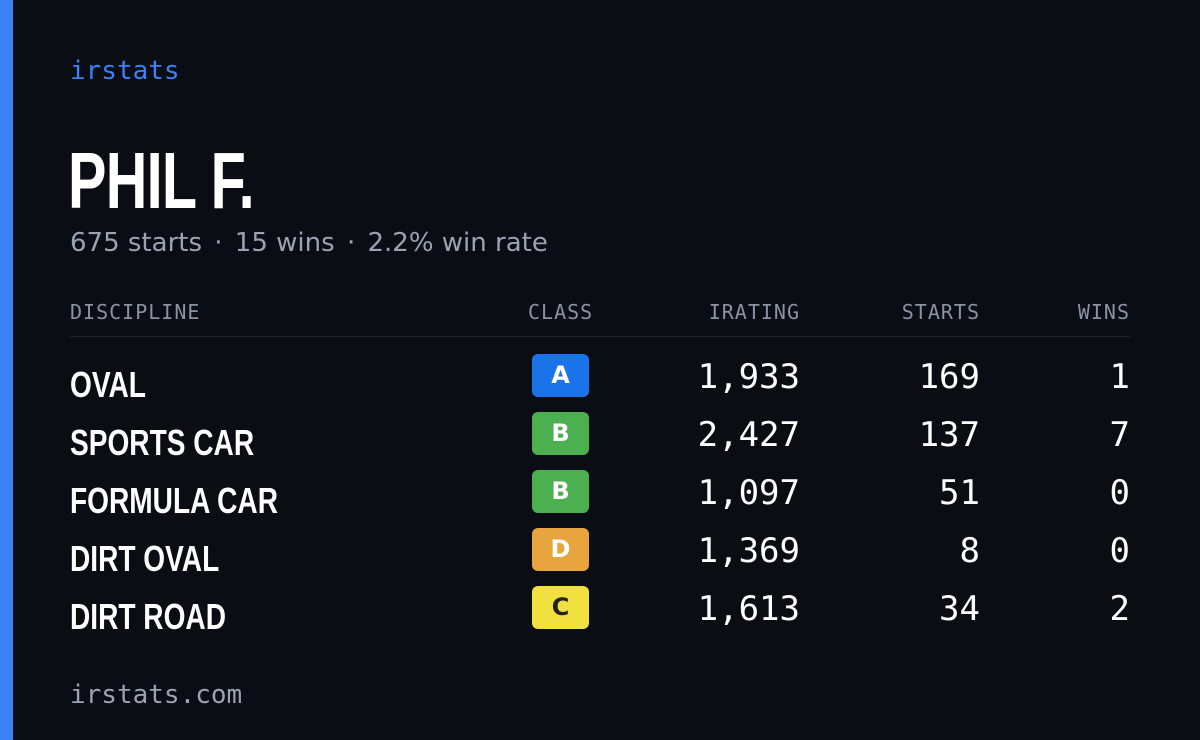  I want to click on starts-value: 51, so click(959, 493).